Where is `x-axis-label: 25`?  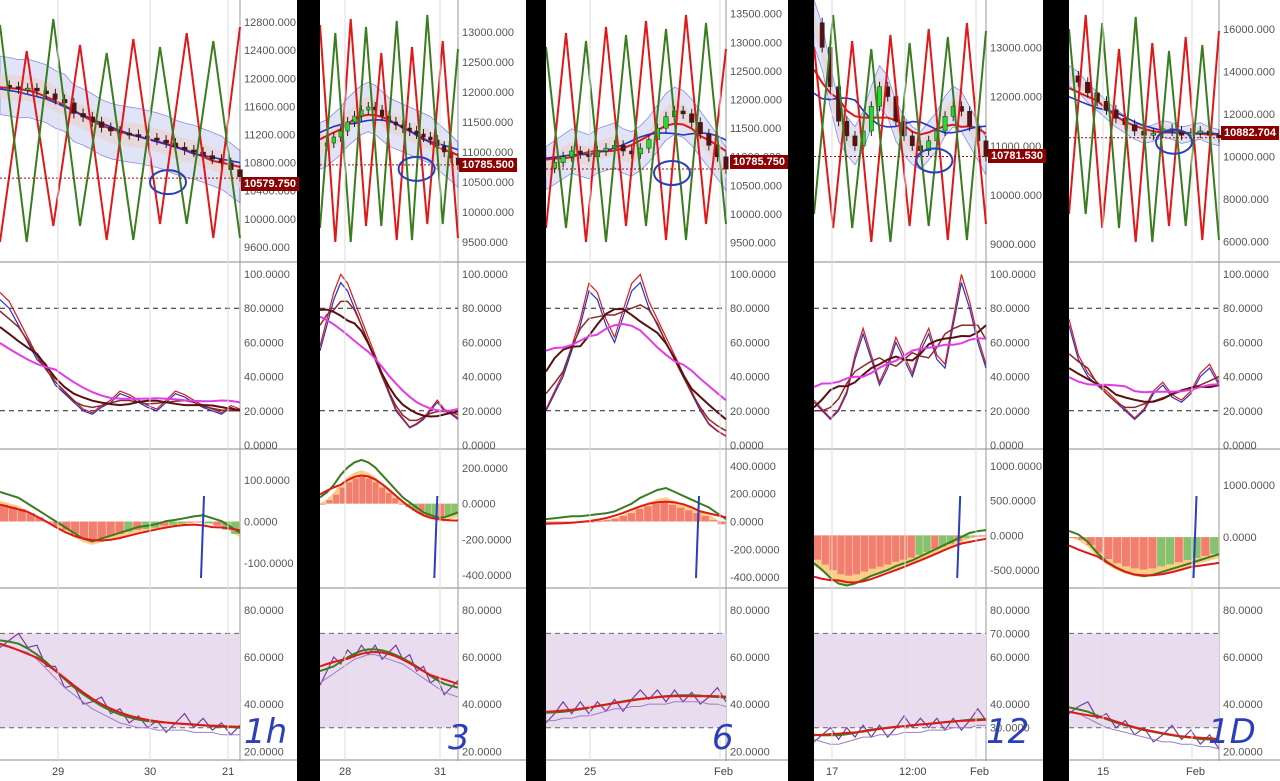
x-axis-label: 25 is located at coordinates (590, 772).